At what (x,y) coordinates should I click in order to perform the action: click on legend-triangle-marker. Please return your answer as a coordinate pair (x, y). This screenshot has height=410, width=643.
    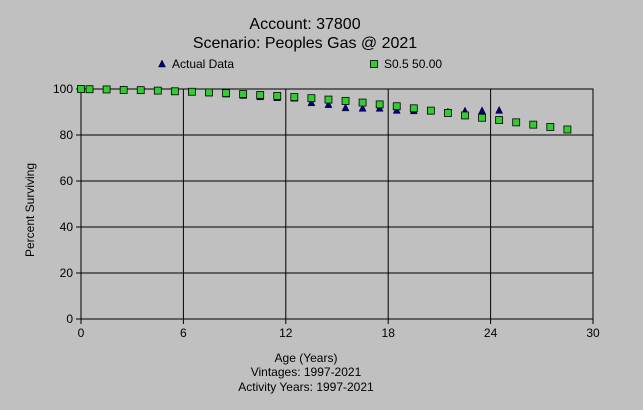
    Looking at the image, I should click on (162, 63).